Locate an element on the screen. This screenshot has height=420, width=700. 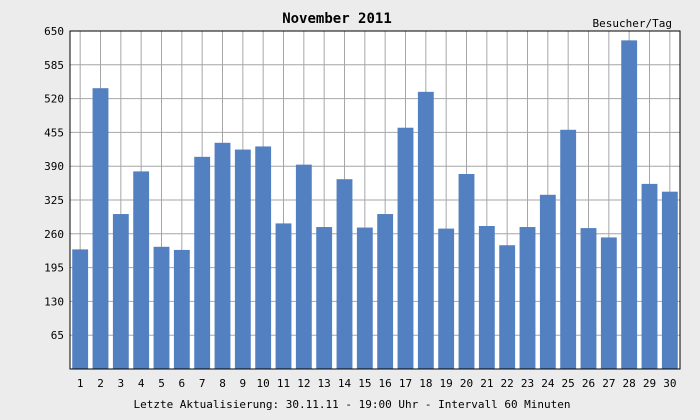
x-tick-label: 6 is located at coordinates (182, 383).